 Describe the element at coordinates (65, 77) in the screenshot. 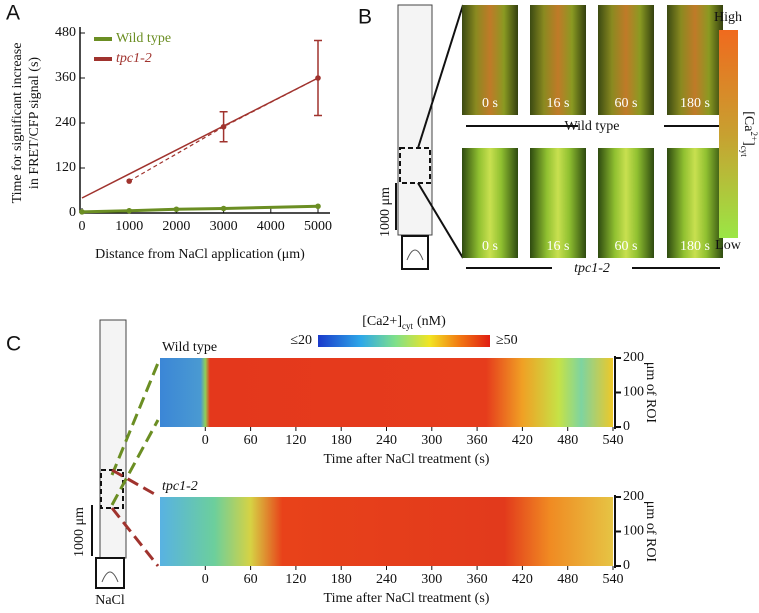

I see `y-tick-label: 360` at that location.